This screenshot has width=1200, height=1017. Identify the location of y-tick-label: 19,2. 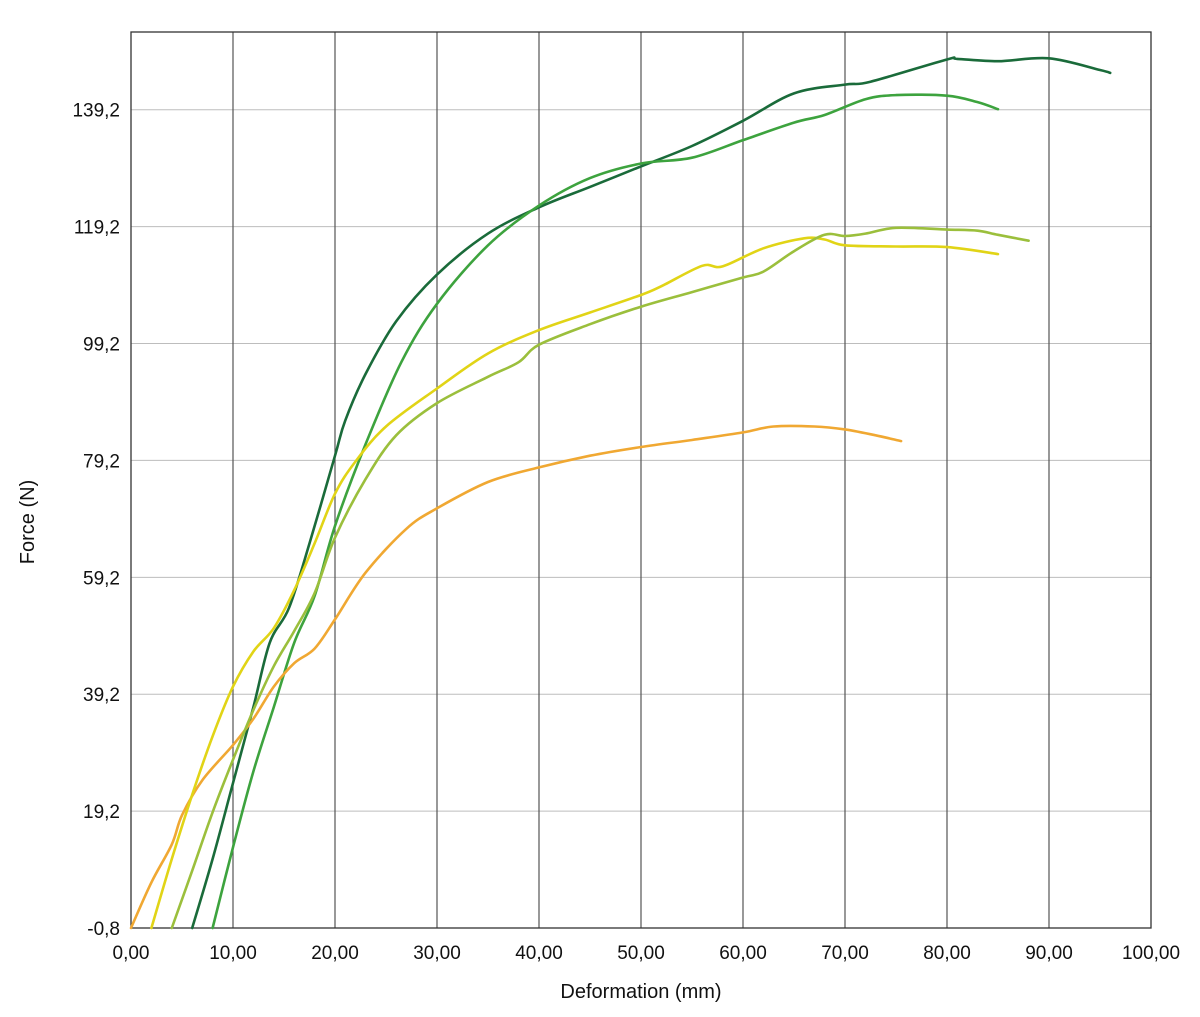
(101, 812).